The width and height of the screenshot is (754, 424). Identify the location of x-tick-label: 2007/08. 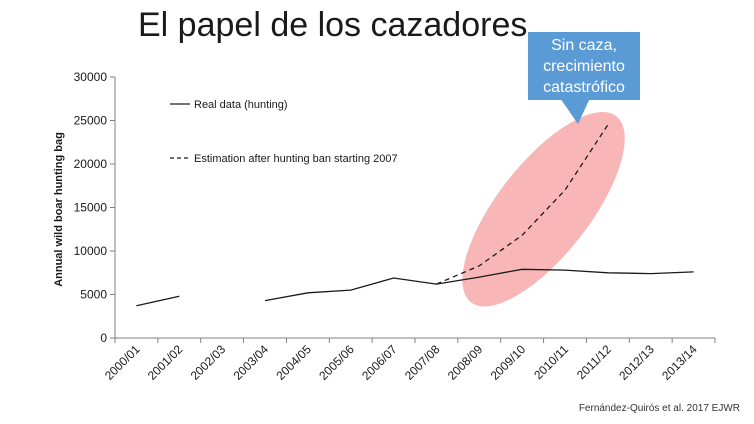
(422, 362).